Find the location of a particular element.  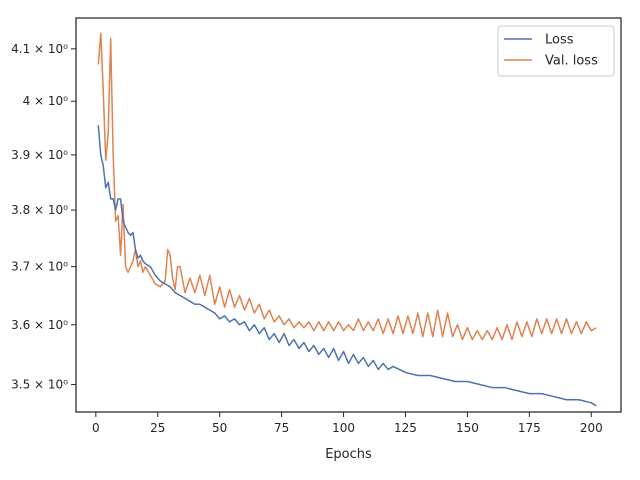

x-tick-label: 200 is located at coordinates (591, 428).